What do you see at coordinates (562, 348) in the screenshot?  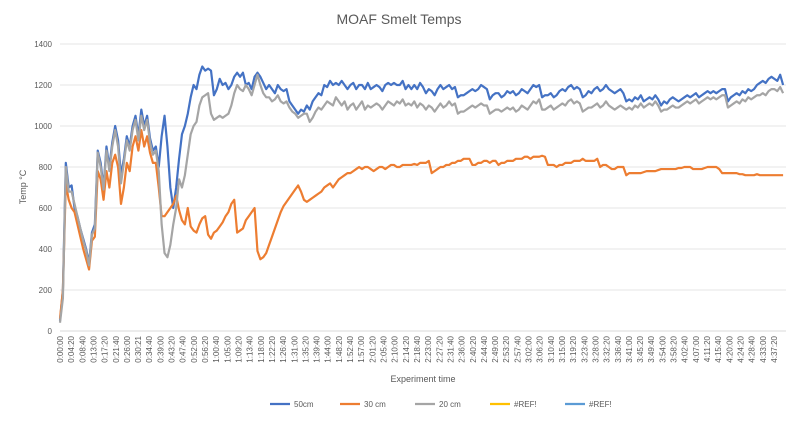 I see `x-tick-label: 3:15:00` at bounding box center [562, 348].